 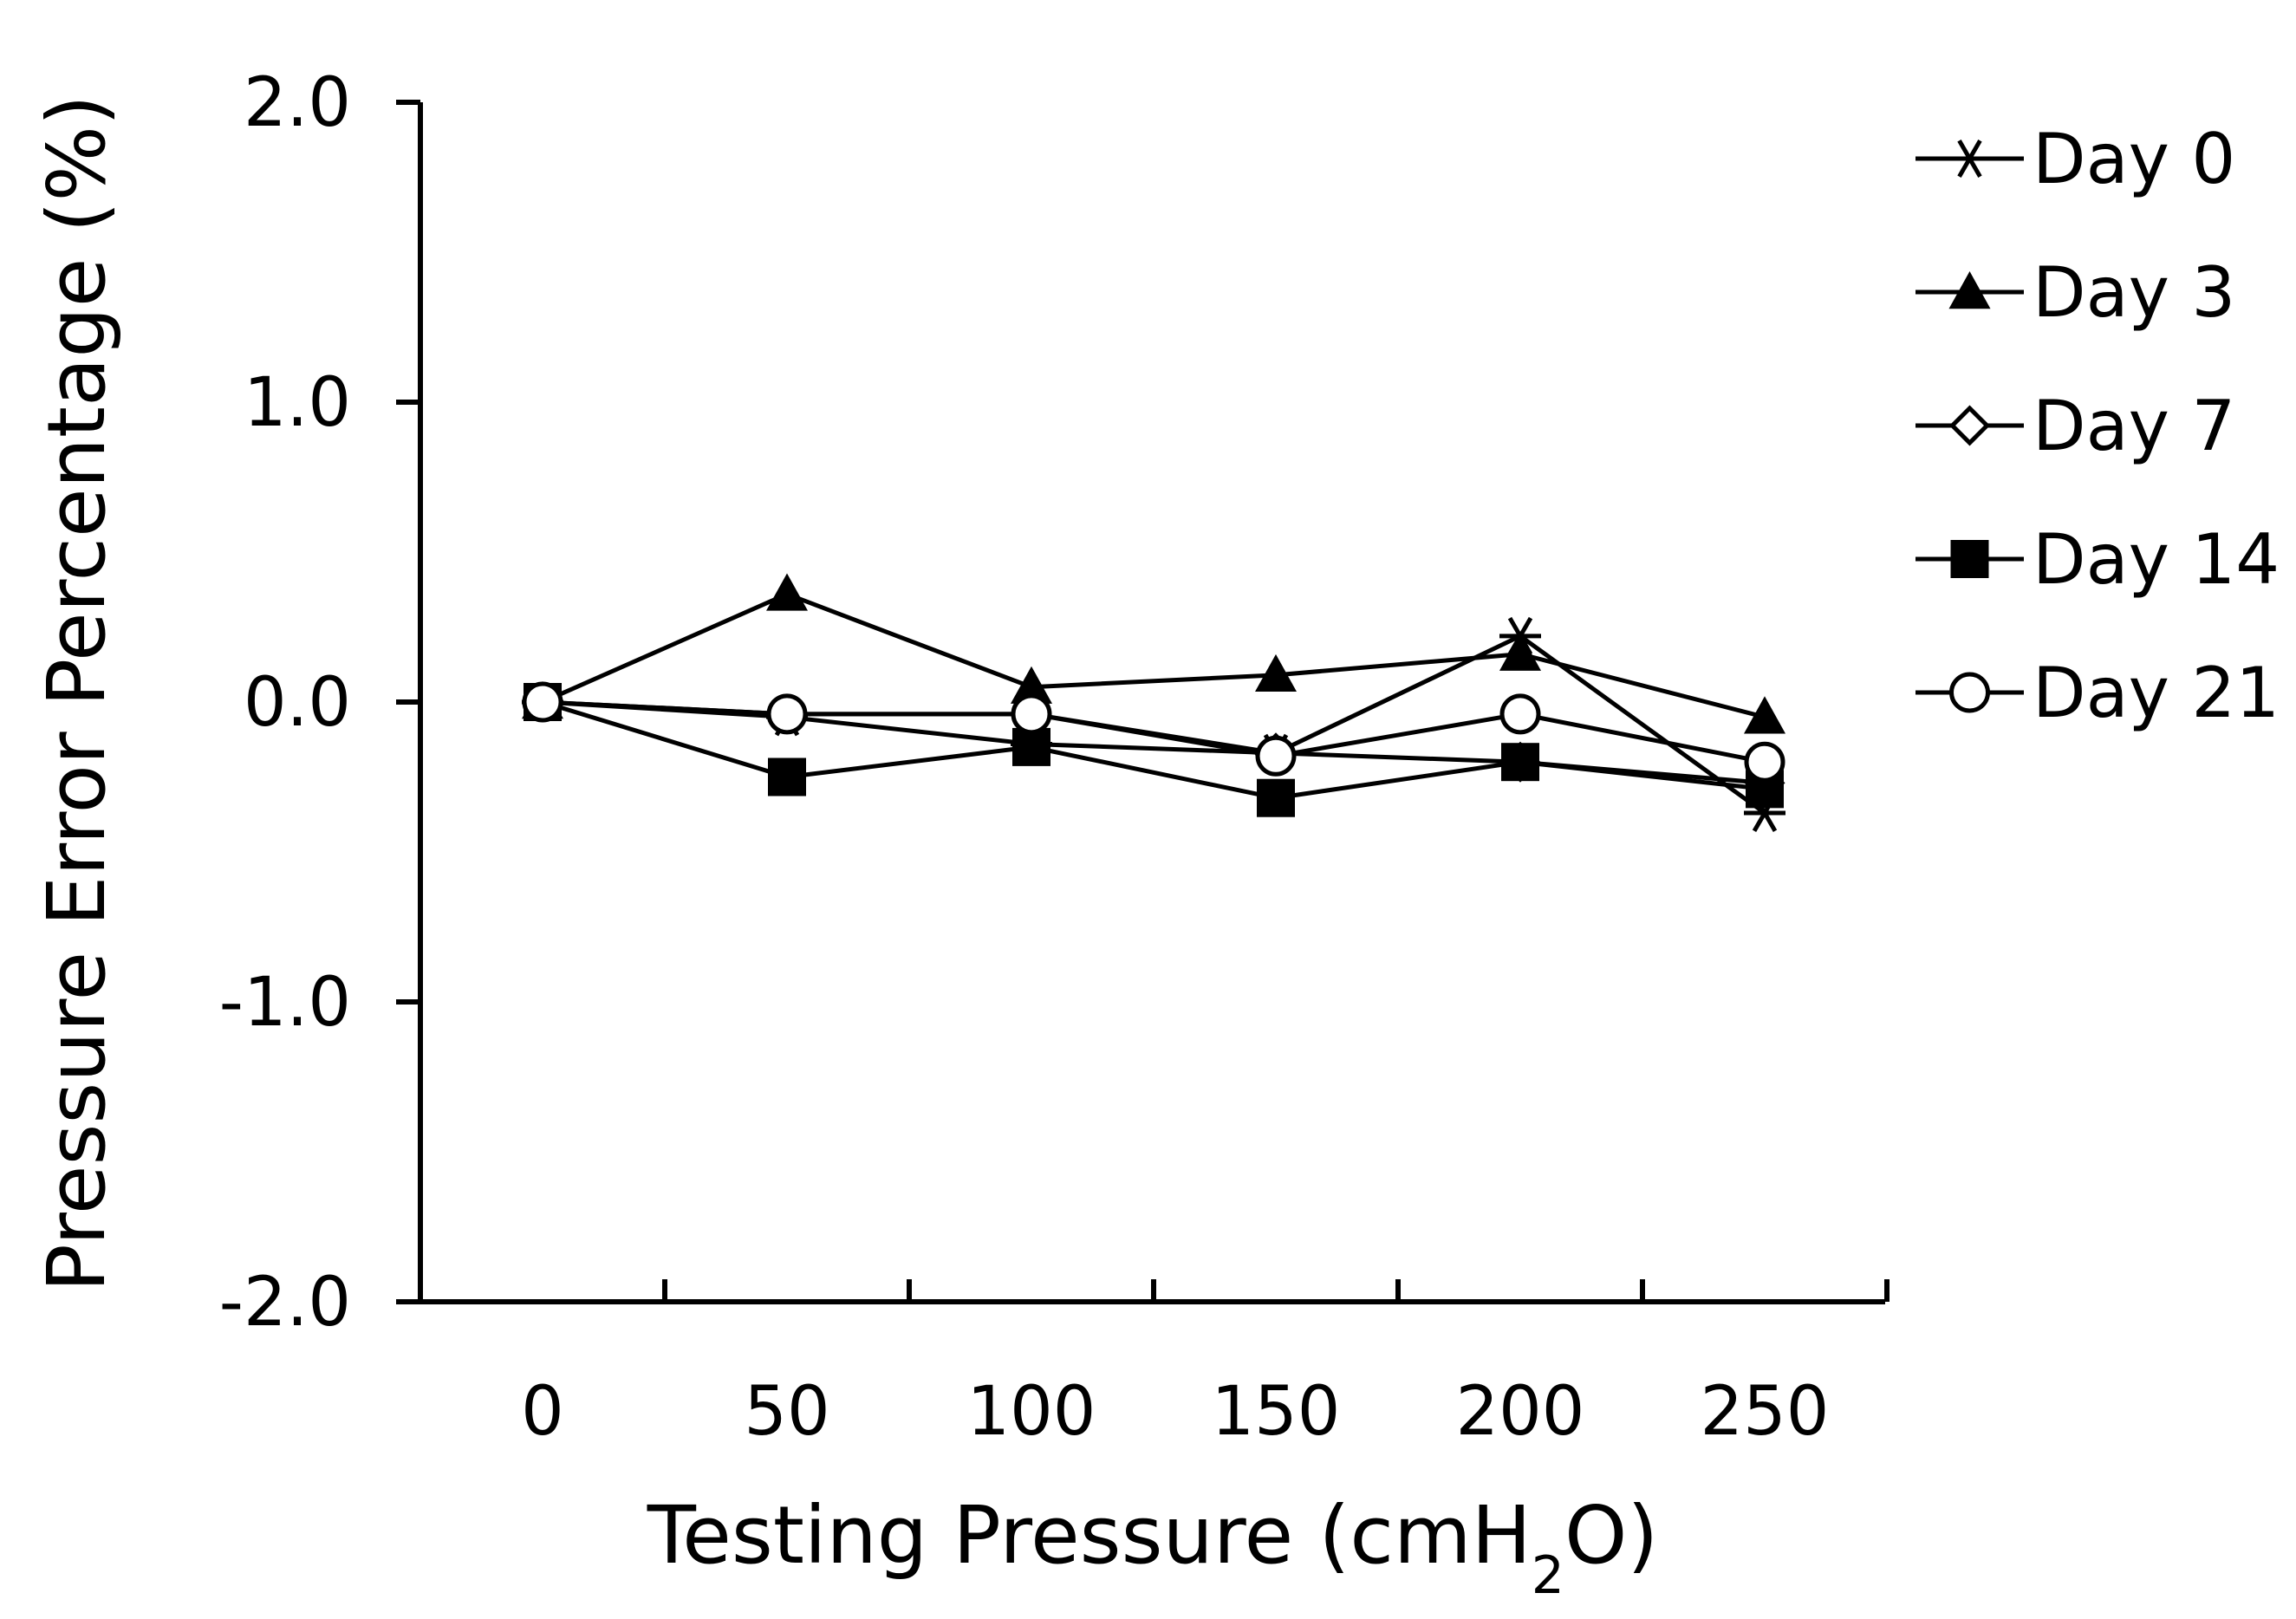 I want to click on x-tick-label: 100, so click(x=1031, y=1412).